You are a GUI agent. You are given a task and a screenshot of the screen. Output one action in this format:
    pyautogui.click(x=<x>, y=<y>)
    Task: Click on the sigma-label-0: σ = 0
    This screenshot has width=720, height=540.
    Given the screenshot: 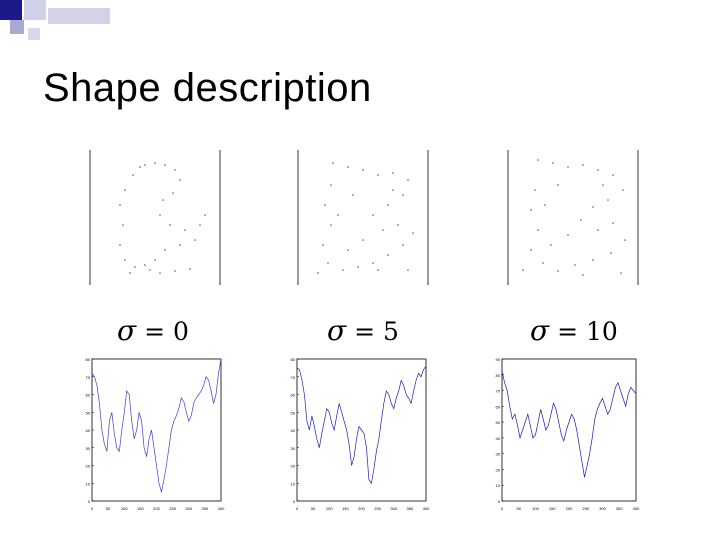 What is the action you would take?
    pyautogui.click(x=153, y=330)
    